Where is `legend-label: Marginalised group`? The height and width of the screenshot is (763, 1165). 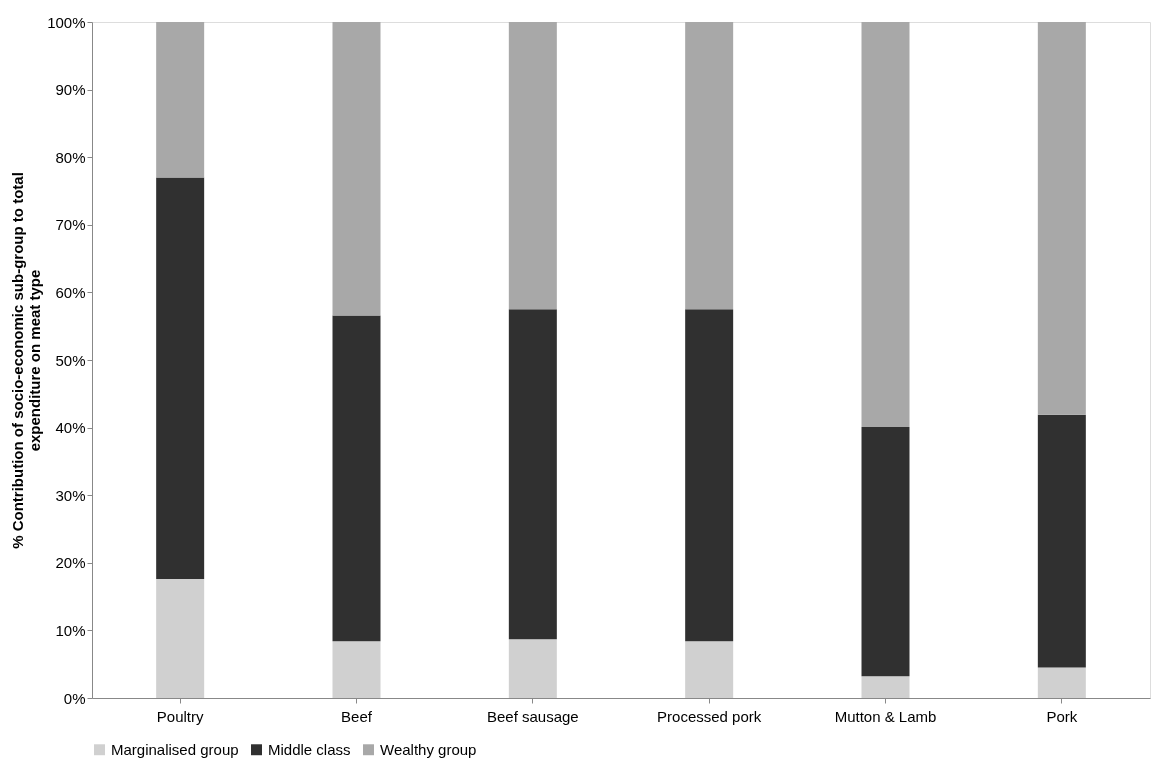
legend-label: Marginalised group is located at coordinates (175, 749).